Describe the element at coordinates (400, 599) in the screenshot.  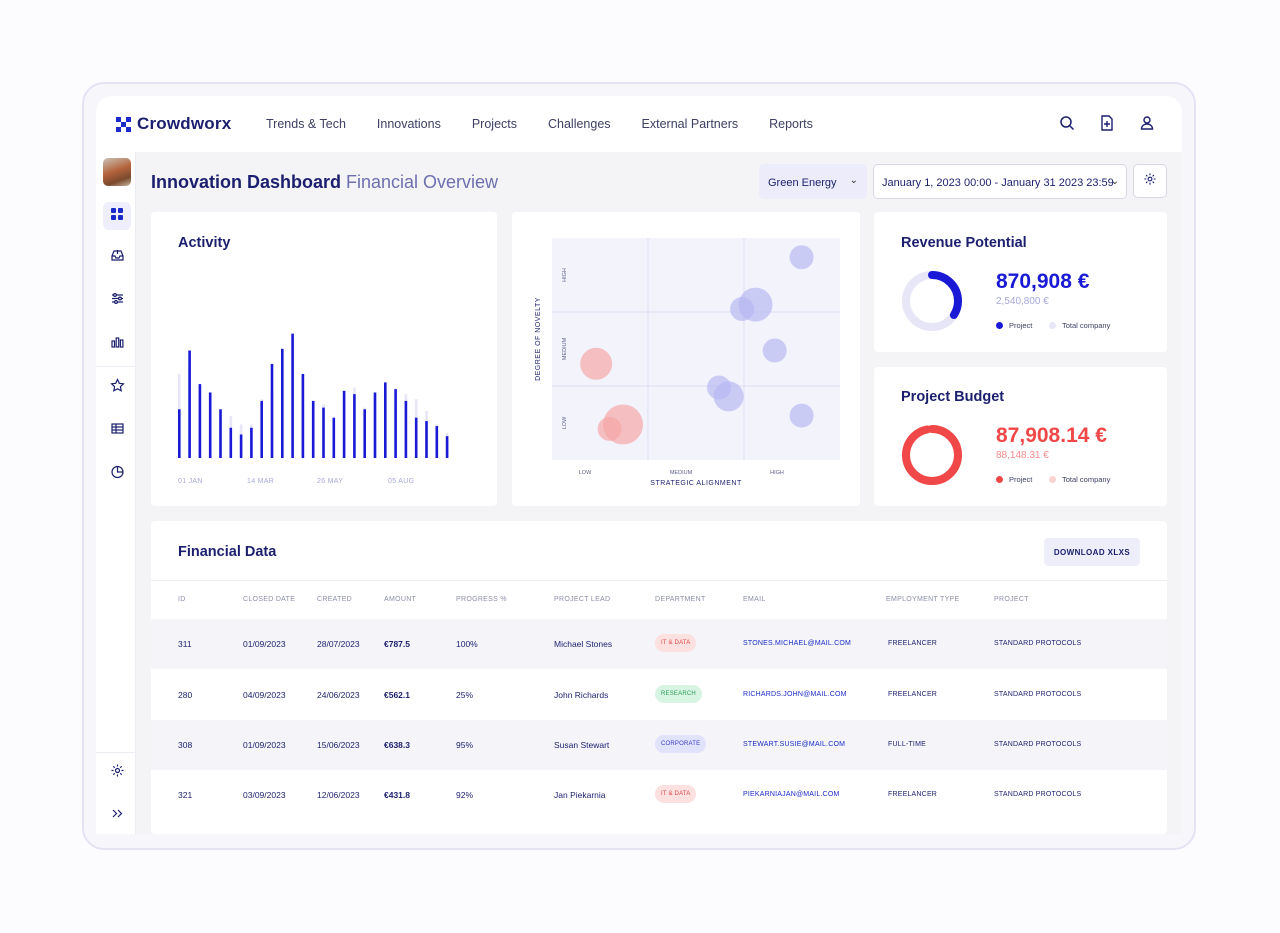
I see `col-amount: AMOUNT` at that location.